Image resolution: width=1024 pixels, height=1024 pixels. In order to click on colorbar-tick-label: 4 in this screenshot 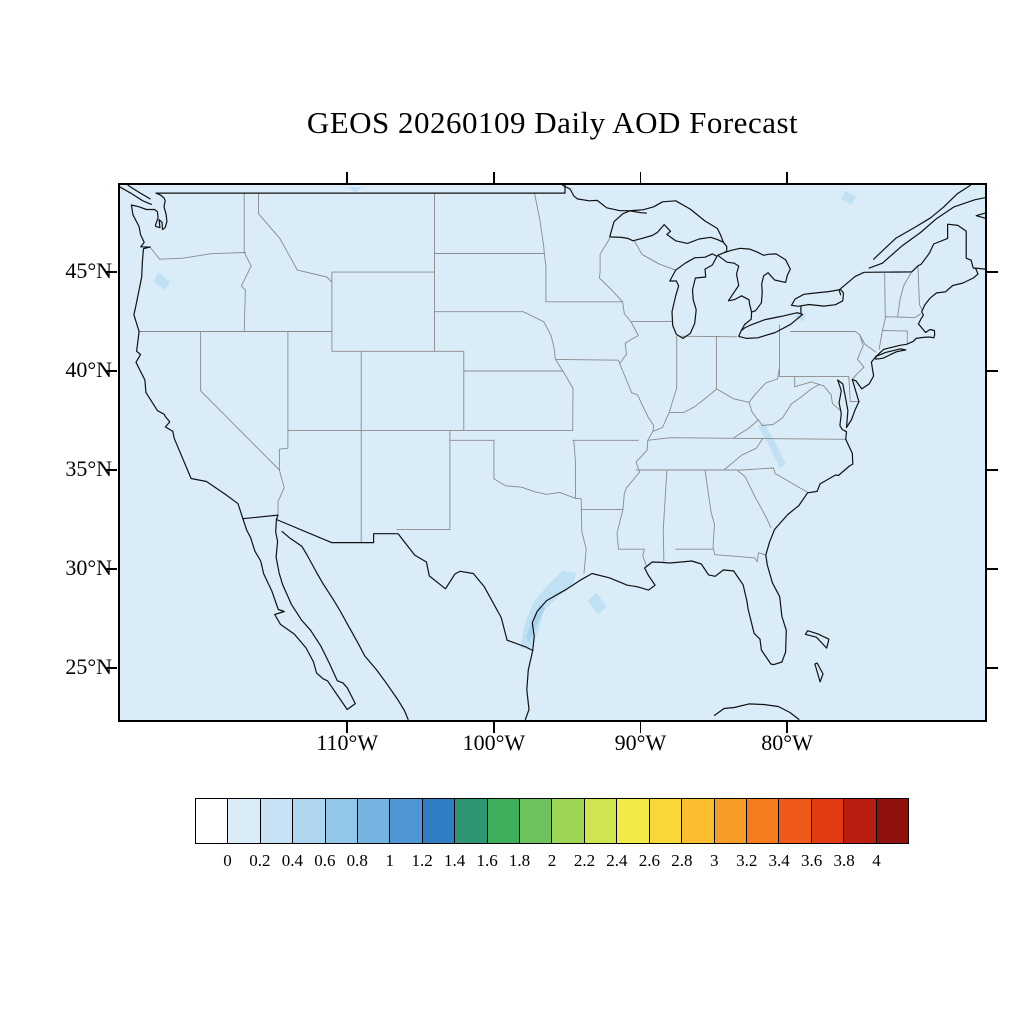, I will do `click(876, 860)`.